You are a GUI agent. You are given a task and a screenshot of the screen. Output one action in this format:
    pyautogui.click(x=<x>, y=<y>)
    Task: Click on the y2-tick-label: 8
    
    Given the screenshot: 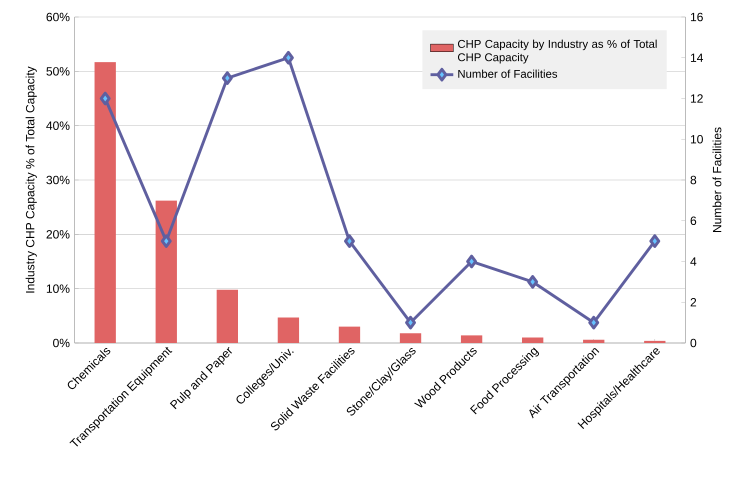 What is the action you would take?
    pyautogui.click(x=693, y=180)
    